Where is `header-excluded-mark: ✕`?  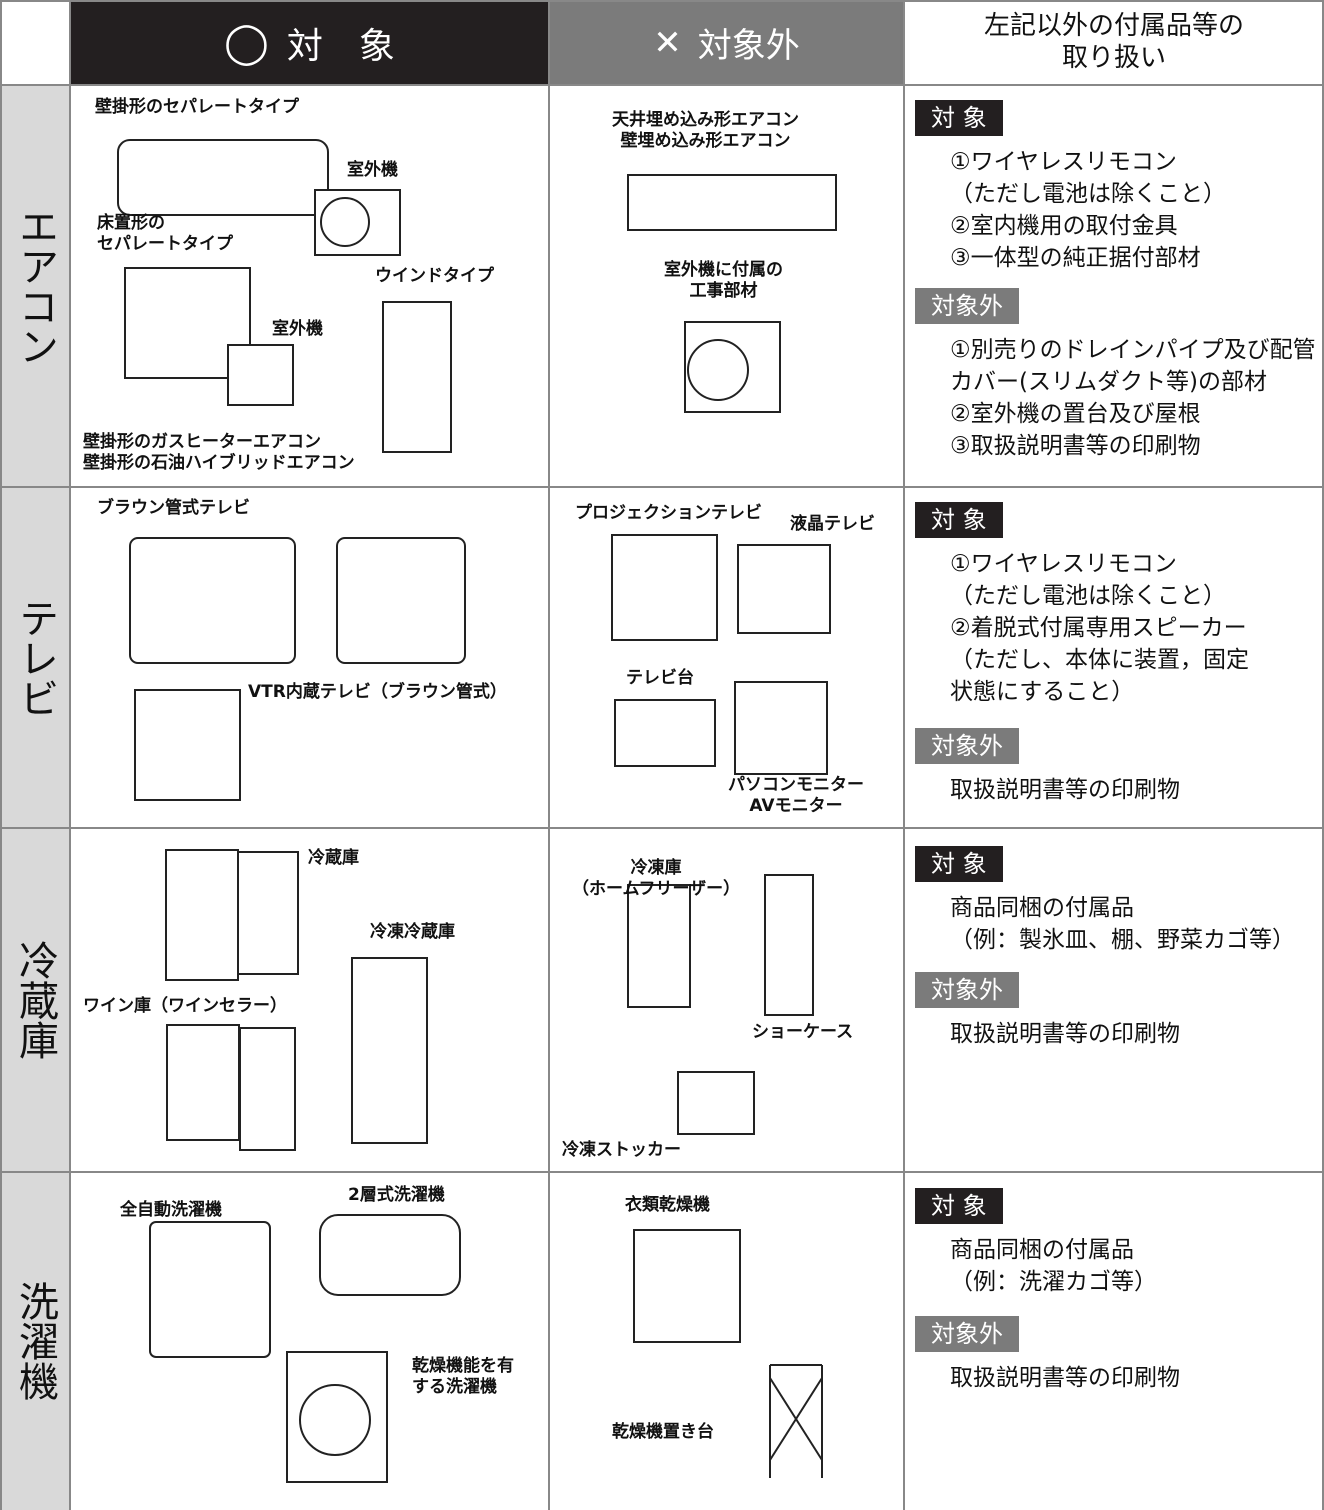 header-excluded-mark: ✕ is located at coordinates (667, 42).